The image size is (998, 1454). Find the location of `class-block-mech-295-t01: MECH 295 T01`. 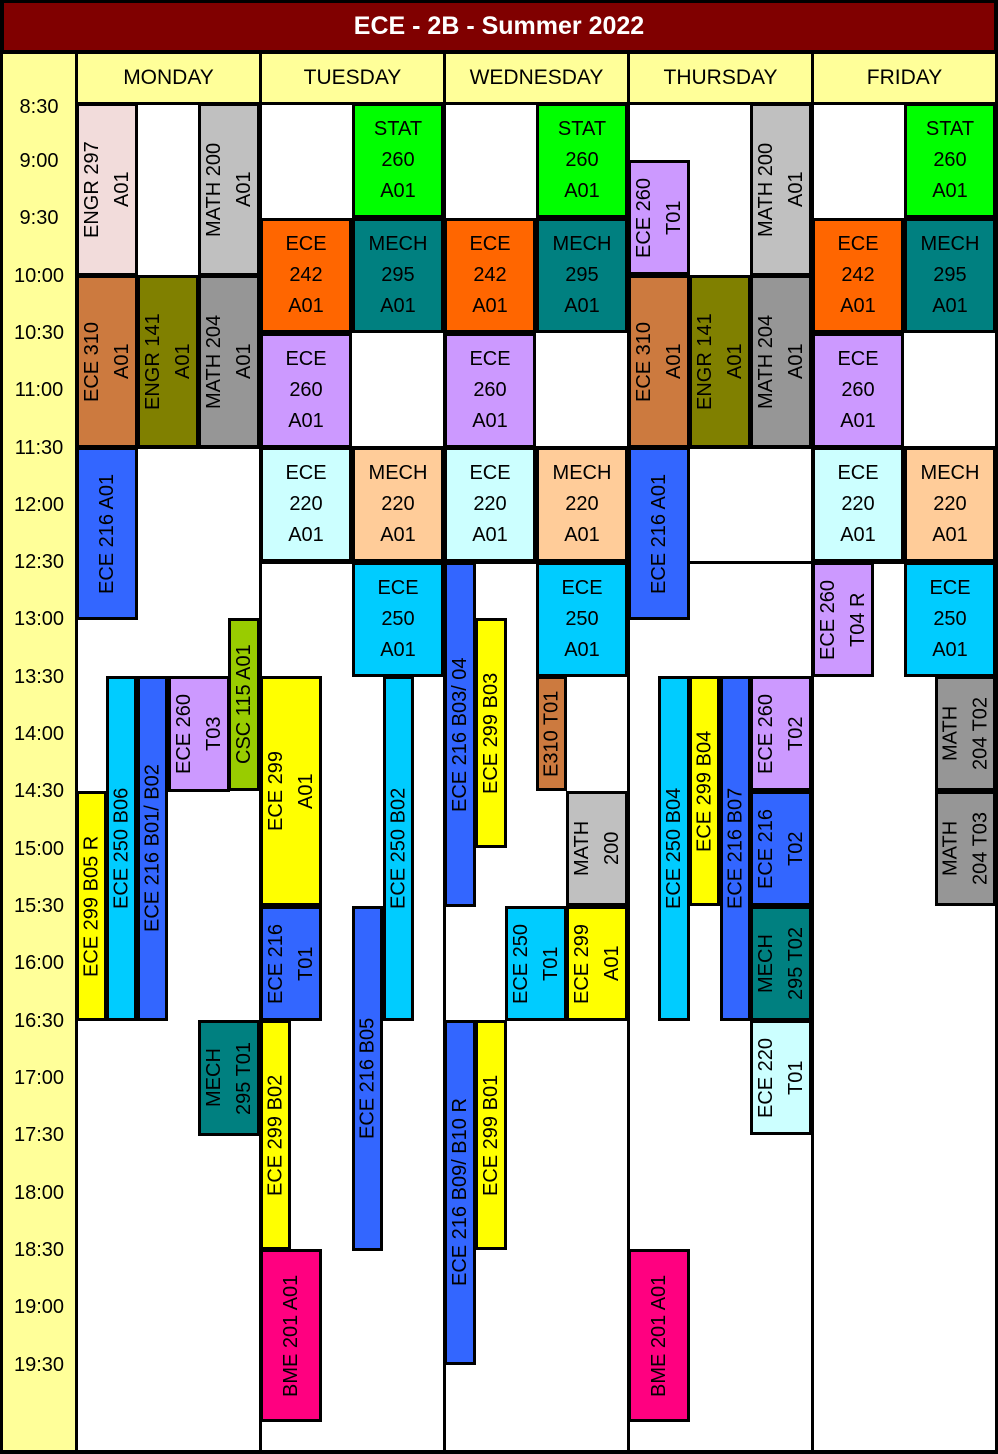

class-block-mech-295-t01: MECH 295 T01 is located at coordinates (229, 1078).